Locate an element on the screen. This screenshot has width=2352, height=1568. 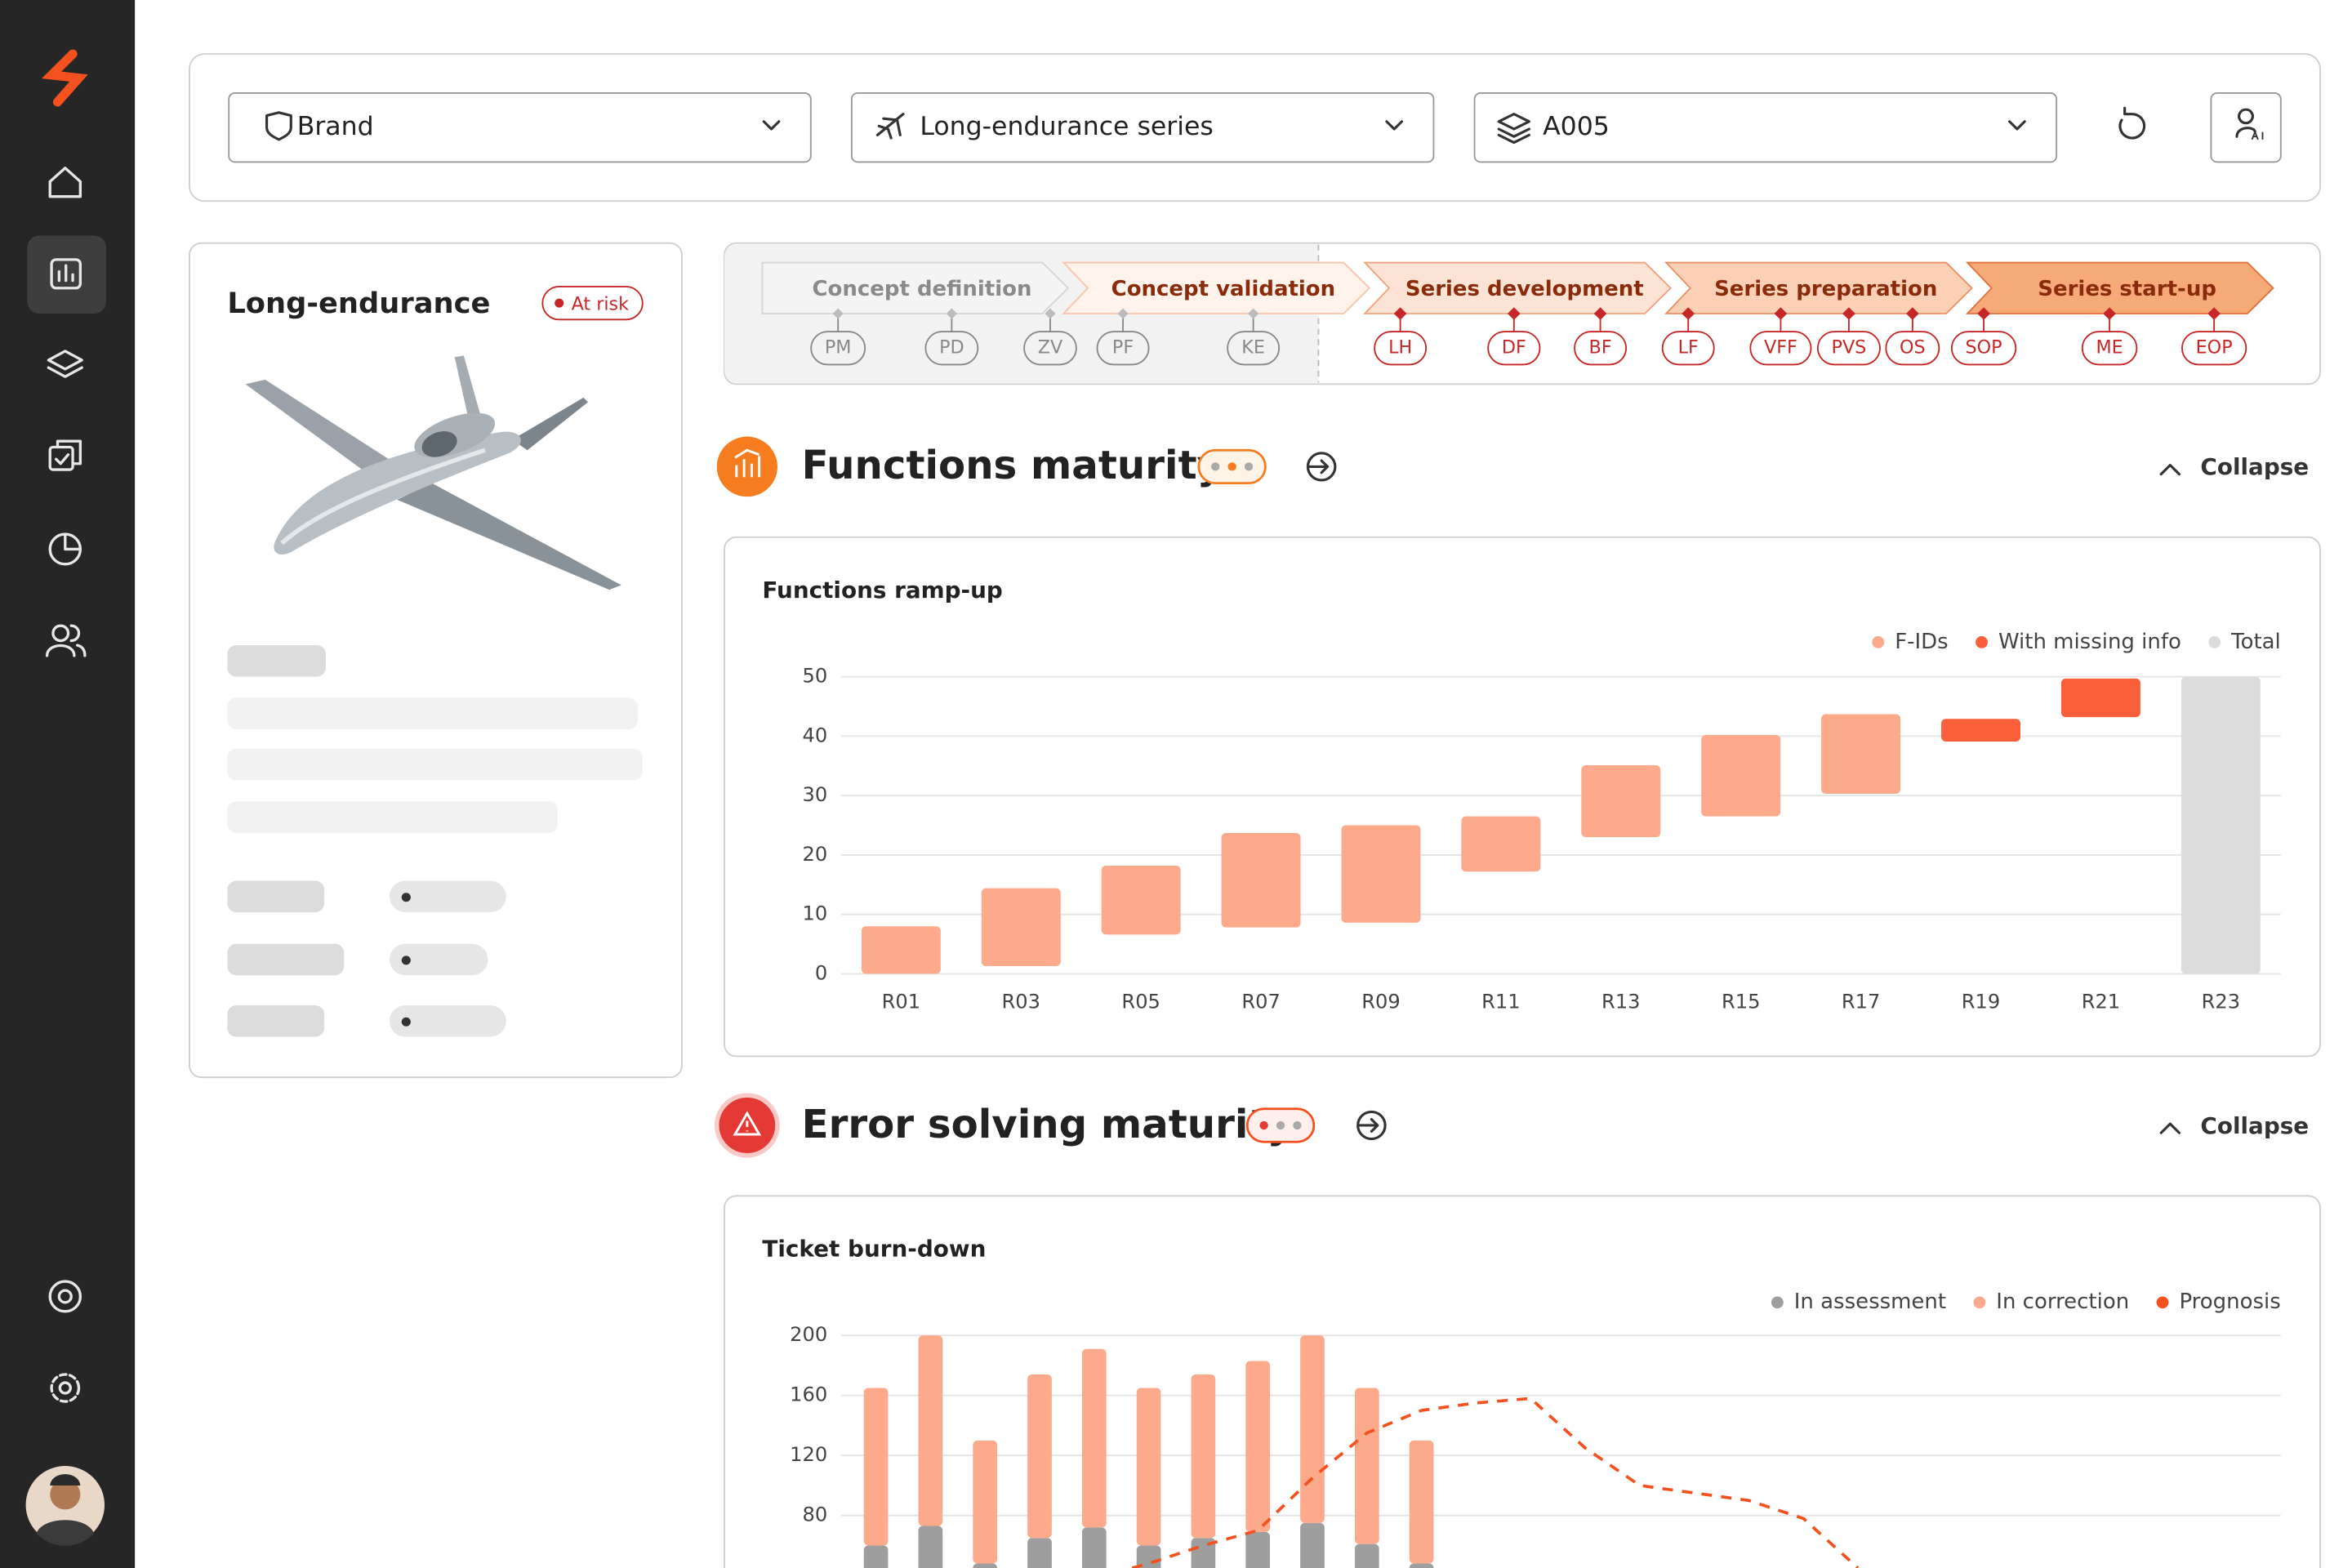
x-tick-label: R11 is located at coordinates (1500, 1001).